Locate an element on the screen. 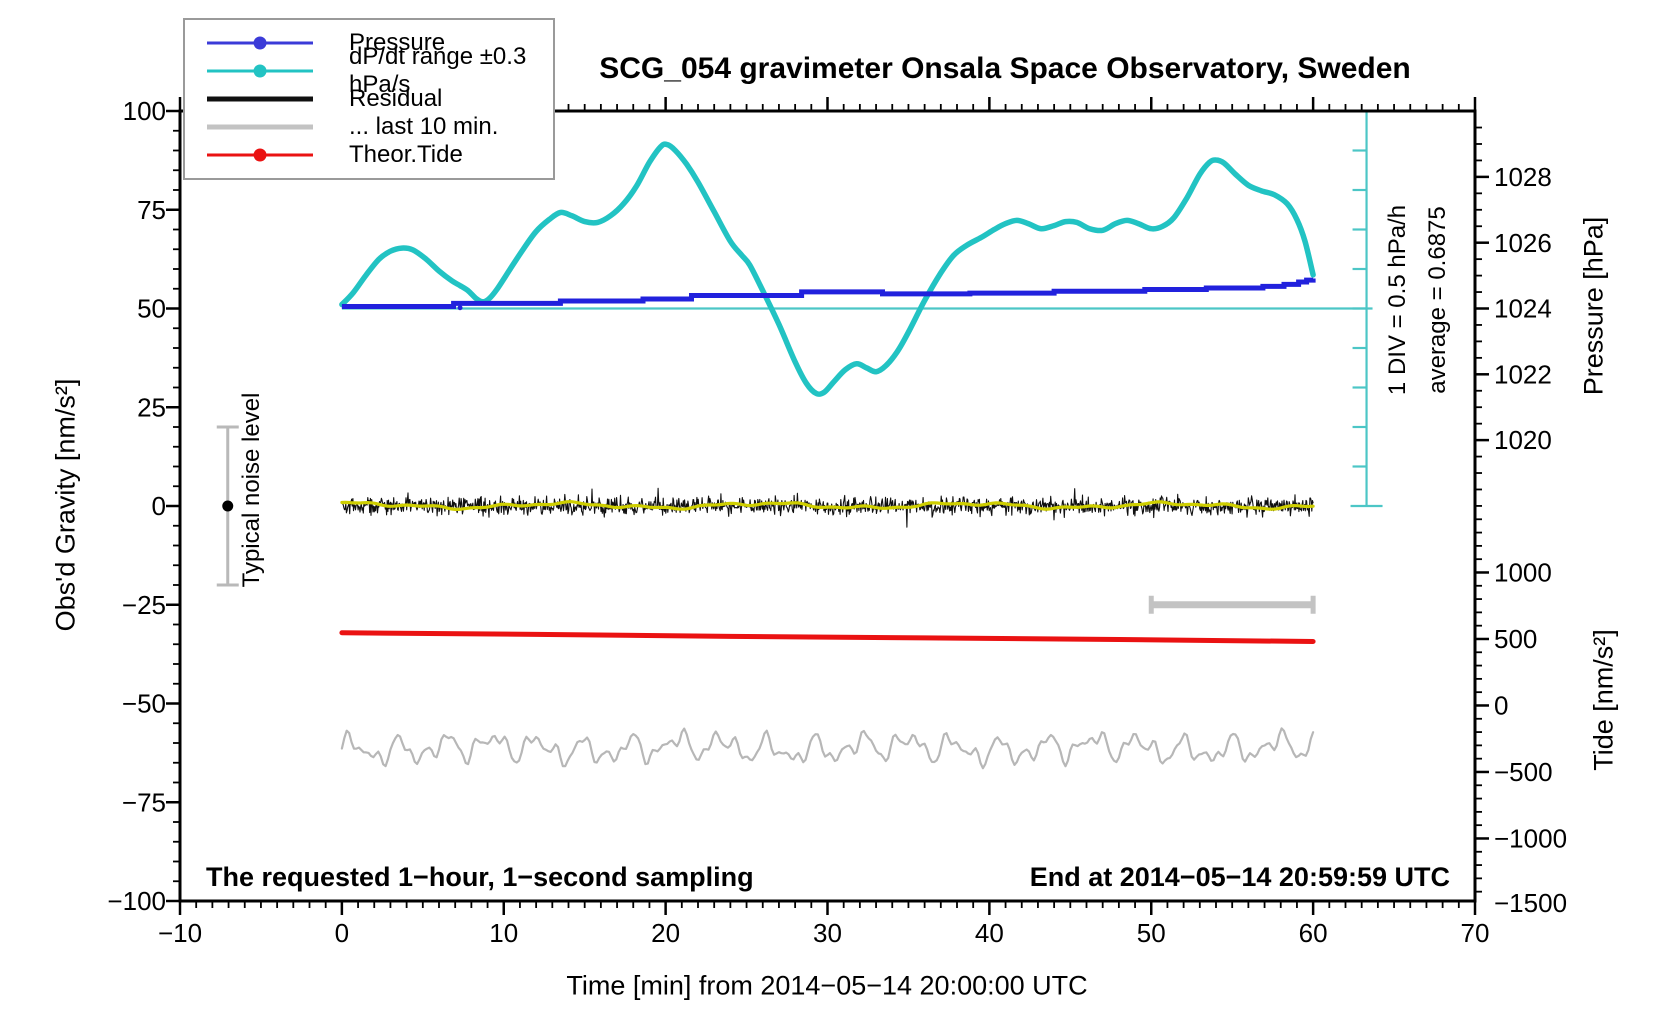 The height and width of the screenshot is (1020, 1676). div-scale-annotation: 1 DIV = 0.5 hPa/h is located at coordinates (1397, 300).